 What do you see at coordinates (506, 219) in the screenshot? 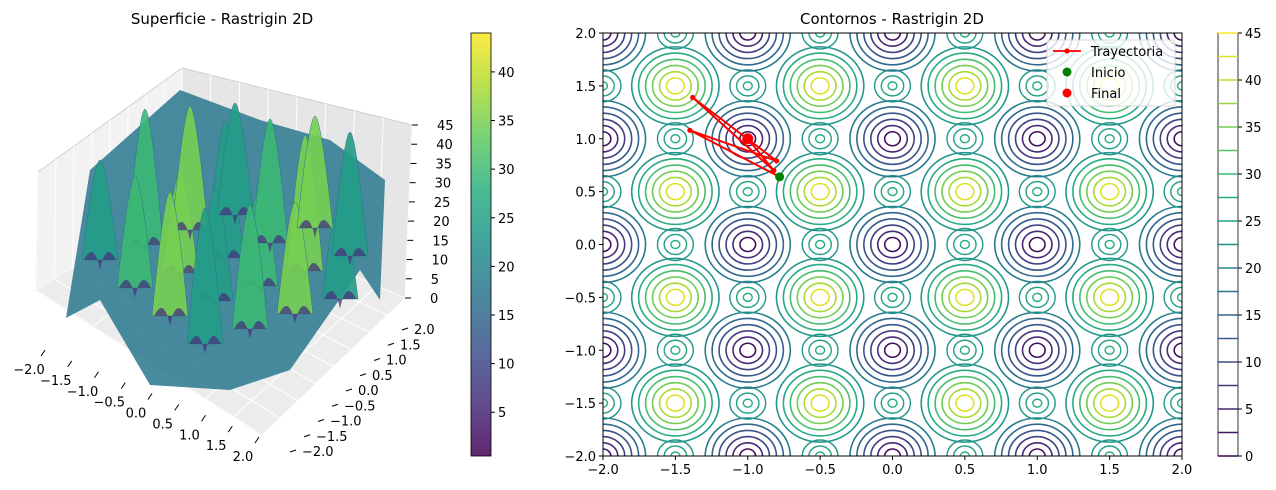
I see `surface-colorbar-tick-label: 25` at bounding box center [506, 219].